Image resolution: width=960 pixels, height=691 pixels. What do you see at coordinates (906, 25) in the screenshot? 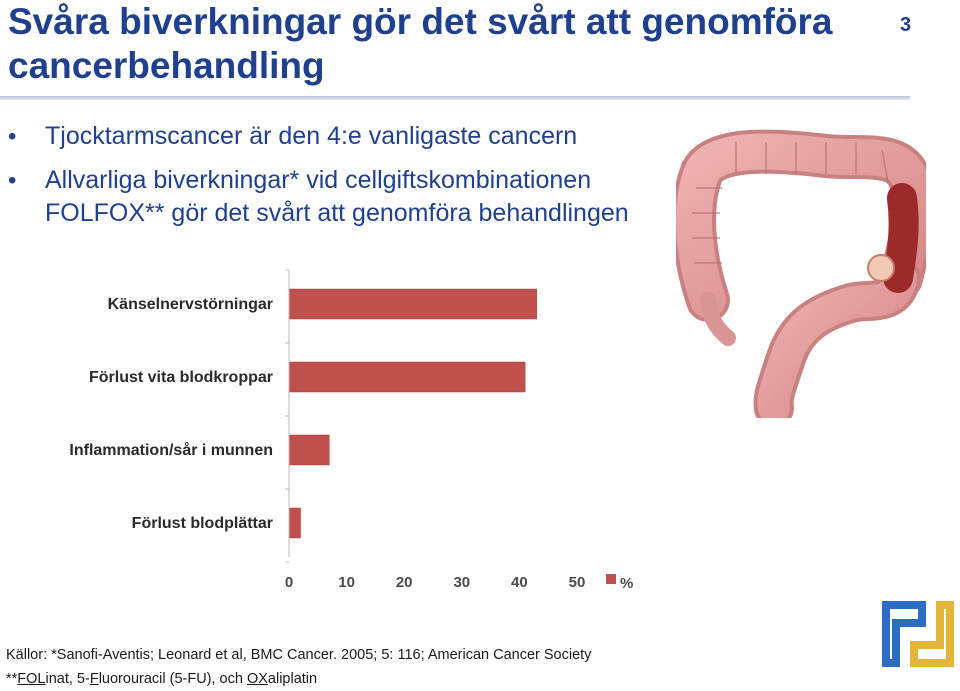
I see `page-number: 3` at bounding box center [906, 25].